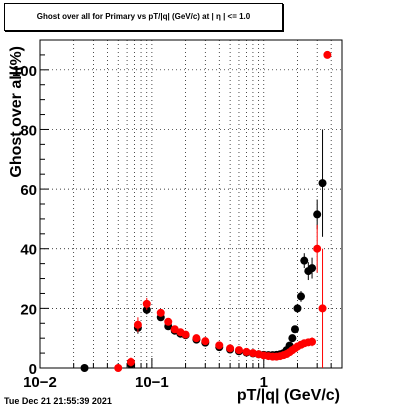 Image resolution: width=400 pixels, height=409 pixels. Describe the element at coordinates (28, 130) in the screenshot. I see `y-tick-label: 80` at that location.